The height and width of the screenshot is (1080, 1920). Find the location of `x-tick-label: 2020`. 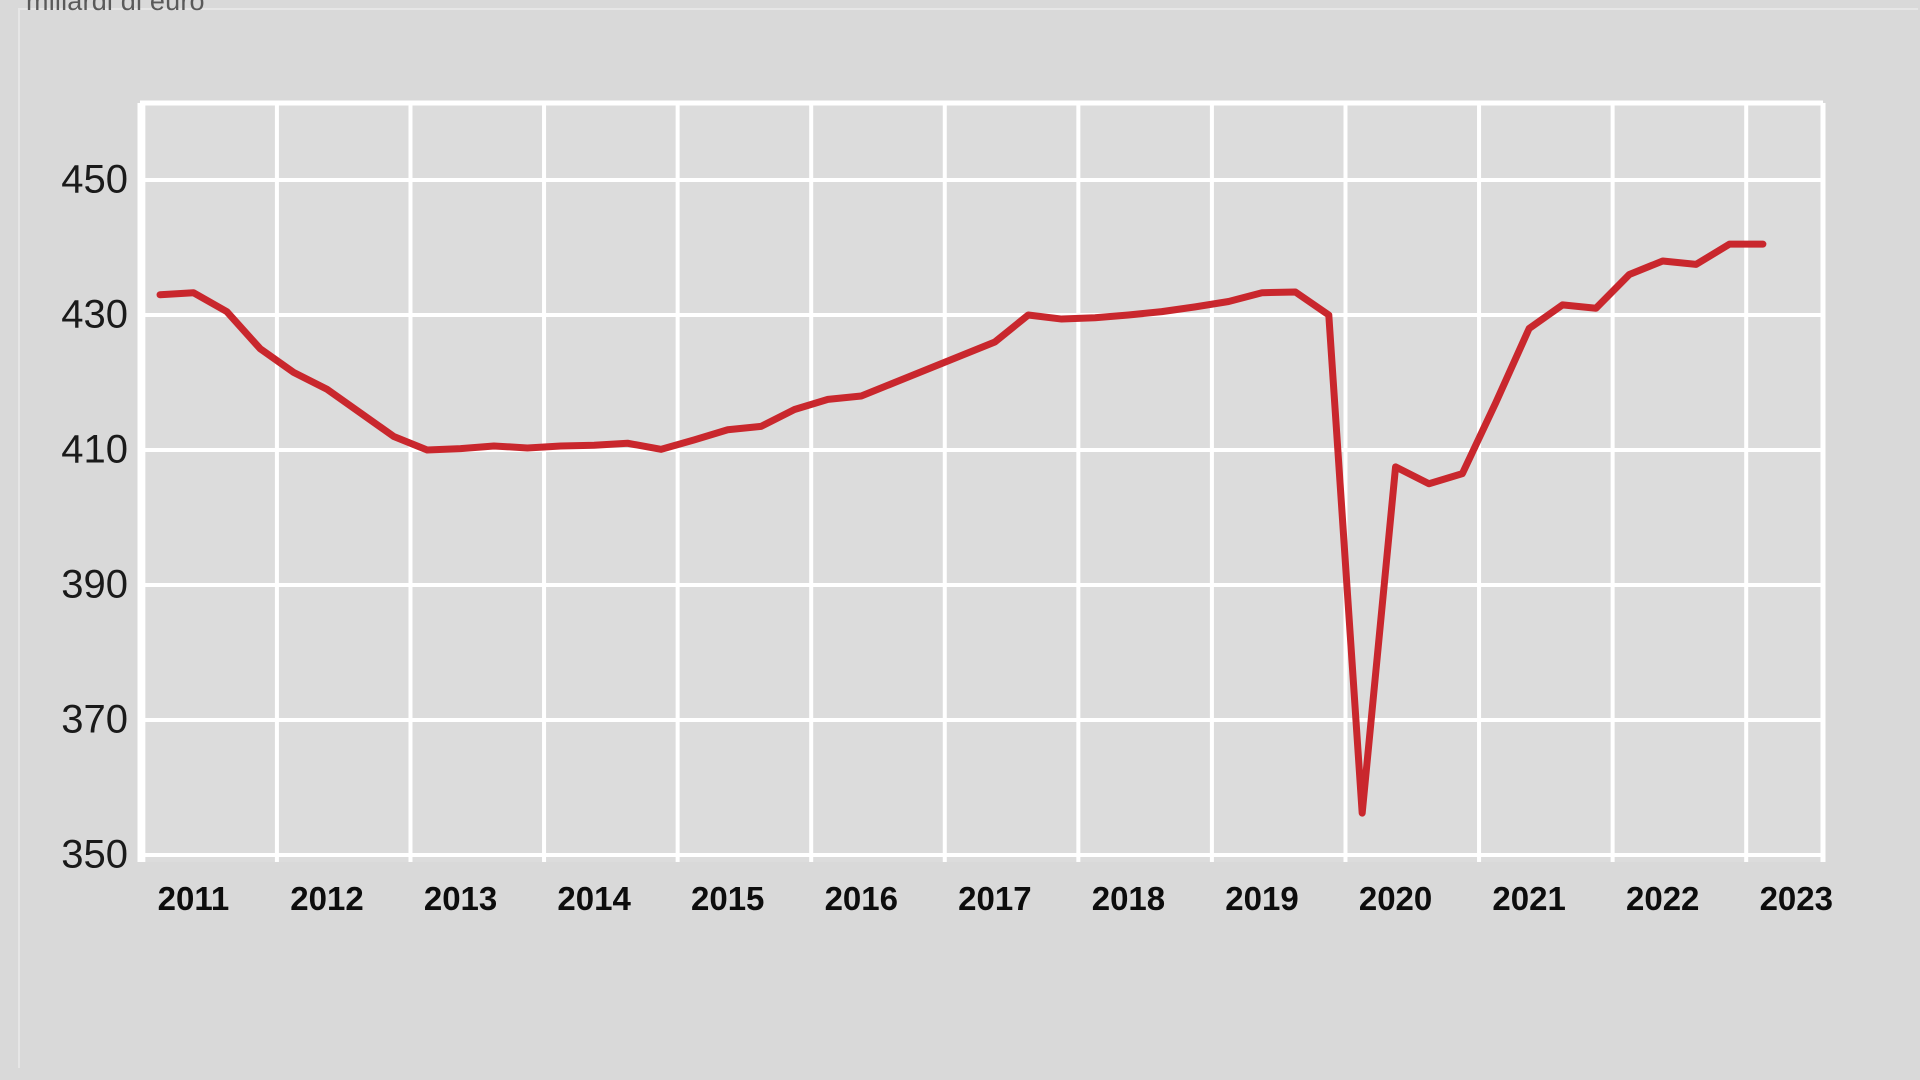

x-tick-label: 2020 is located at coordinates (1395, 898).